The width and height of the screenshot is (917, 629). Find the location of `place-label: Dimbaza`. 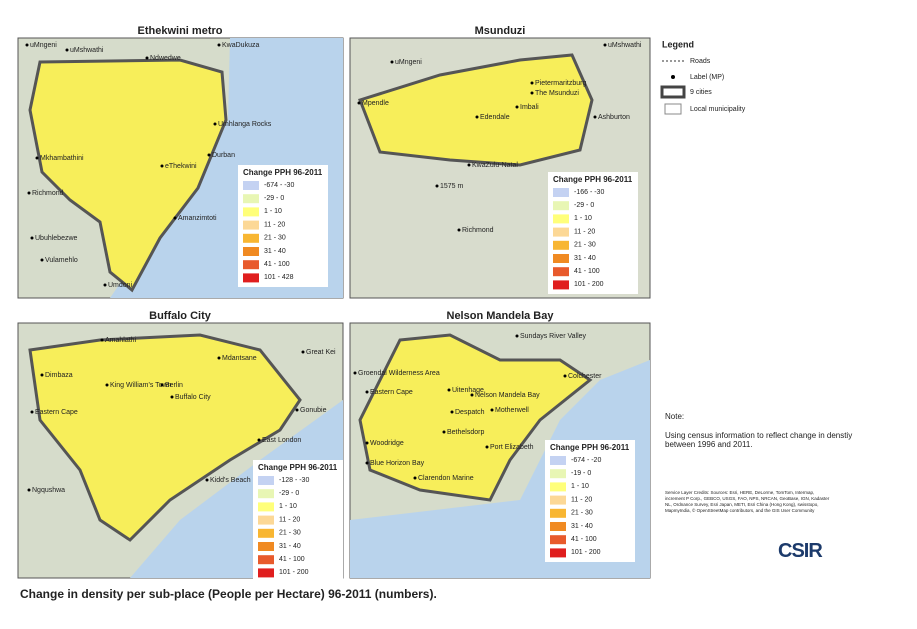

place-label: Dimbaza is located at coordinates (59, 375).